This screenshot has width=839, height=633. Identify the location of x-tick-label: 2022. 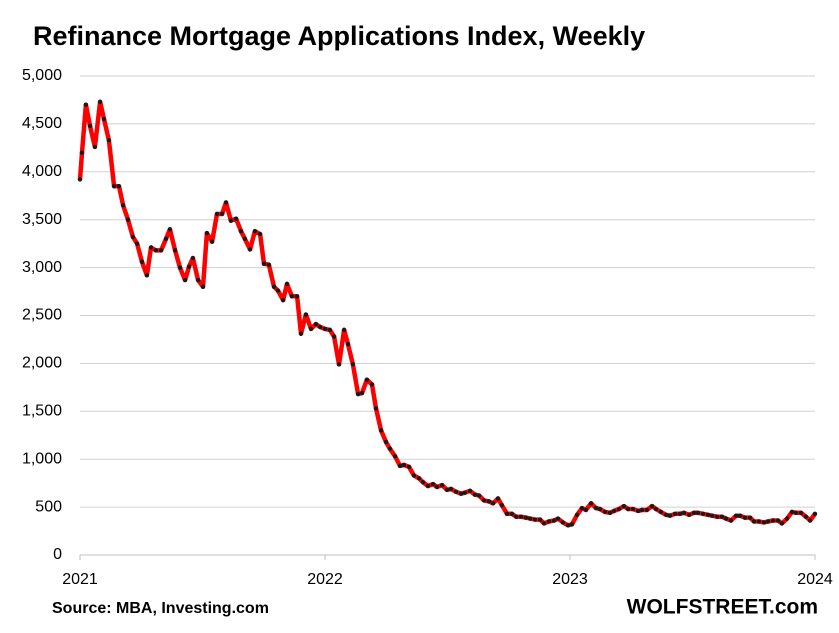
(325, 579).